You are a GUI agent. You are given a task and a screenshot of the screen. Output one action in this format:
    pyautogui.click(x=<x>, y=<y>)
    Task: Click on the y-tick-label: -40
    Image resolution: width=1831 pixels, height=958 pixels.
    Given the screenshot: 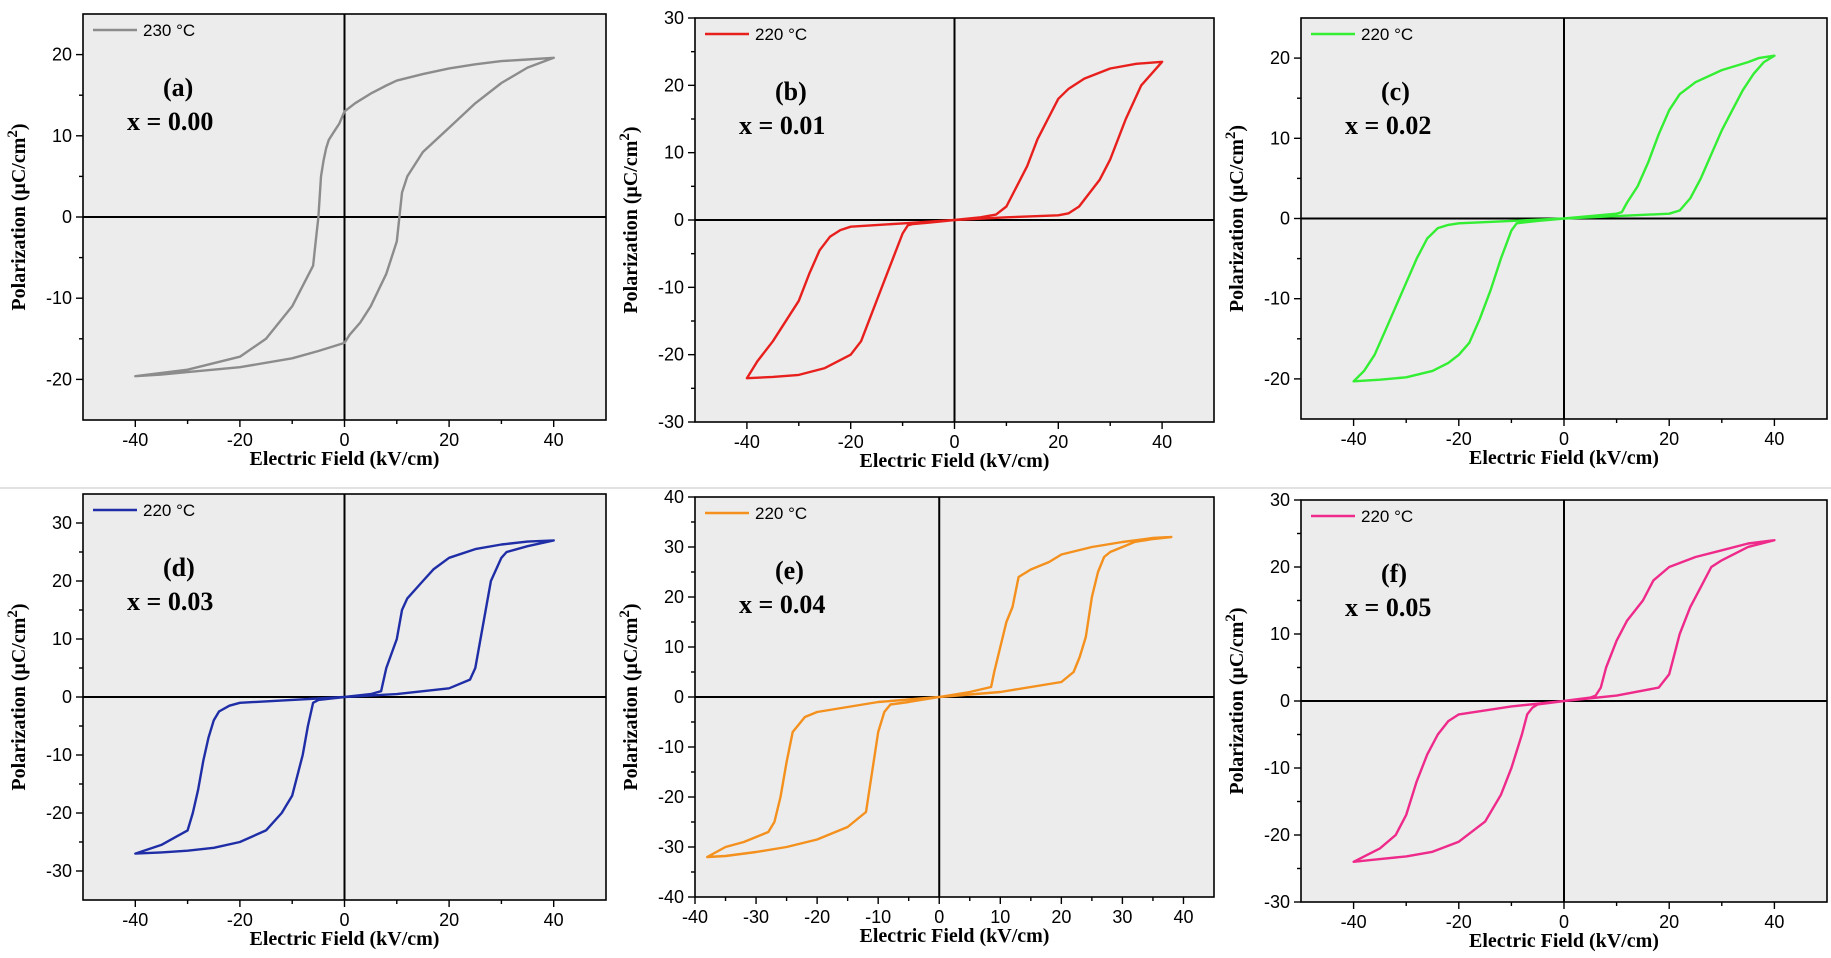 What is the action you would take?
    pyautogui.click(x=671, y=897)
    